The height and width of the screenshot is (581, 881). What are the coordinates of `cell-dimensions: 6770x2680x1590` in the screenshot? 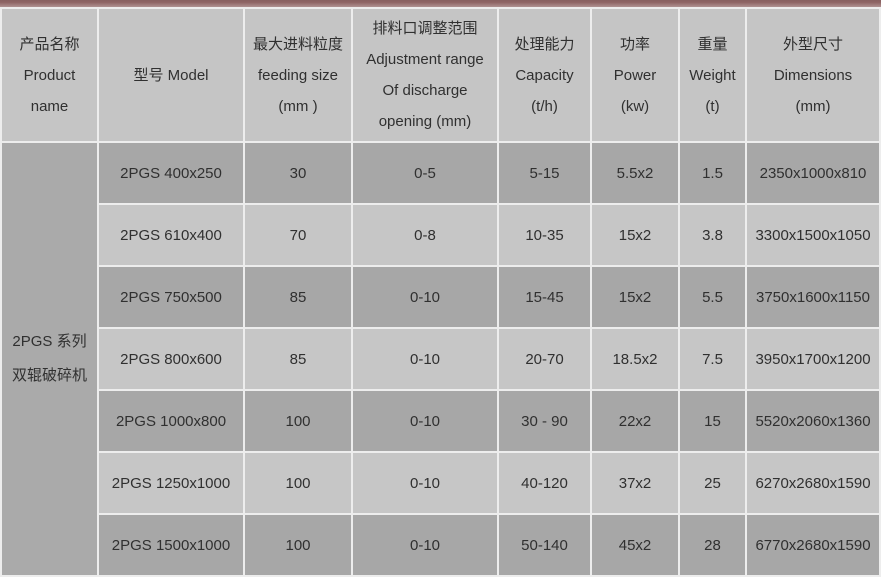 It's located at (813, 545).